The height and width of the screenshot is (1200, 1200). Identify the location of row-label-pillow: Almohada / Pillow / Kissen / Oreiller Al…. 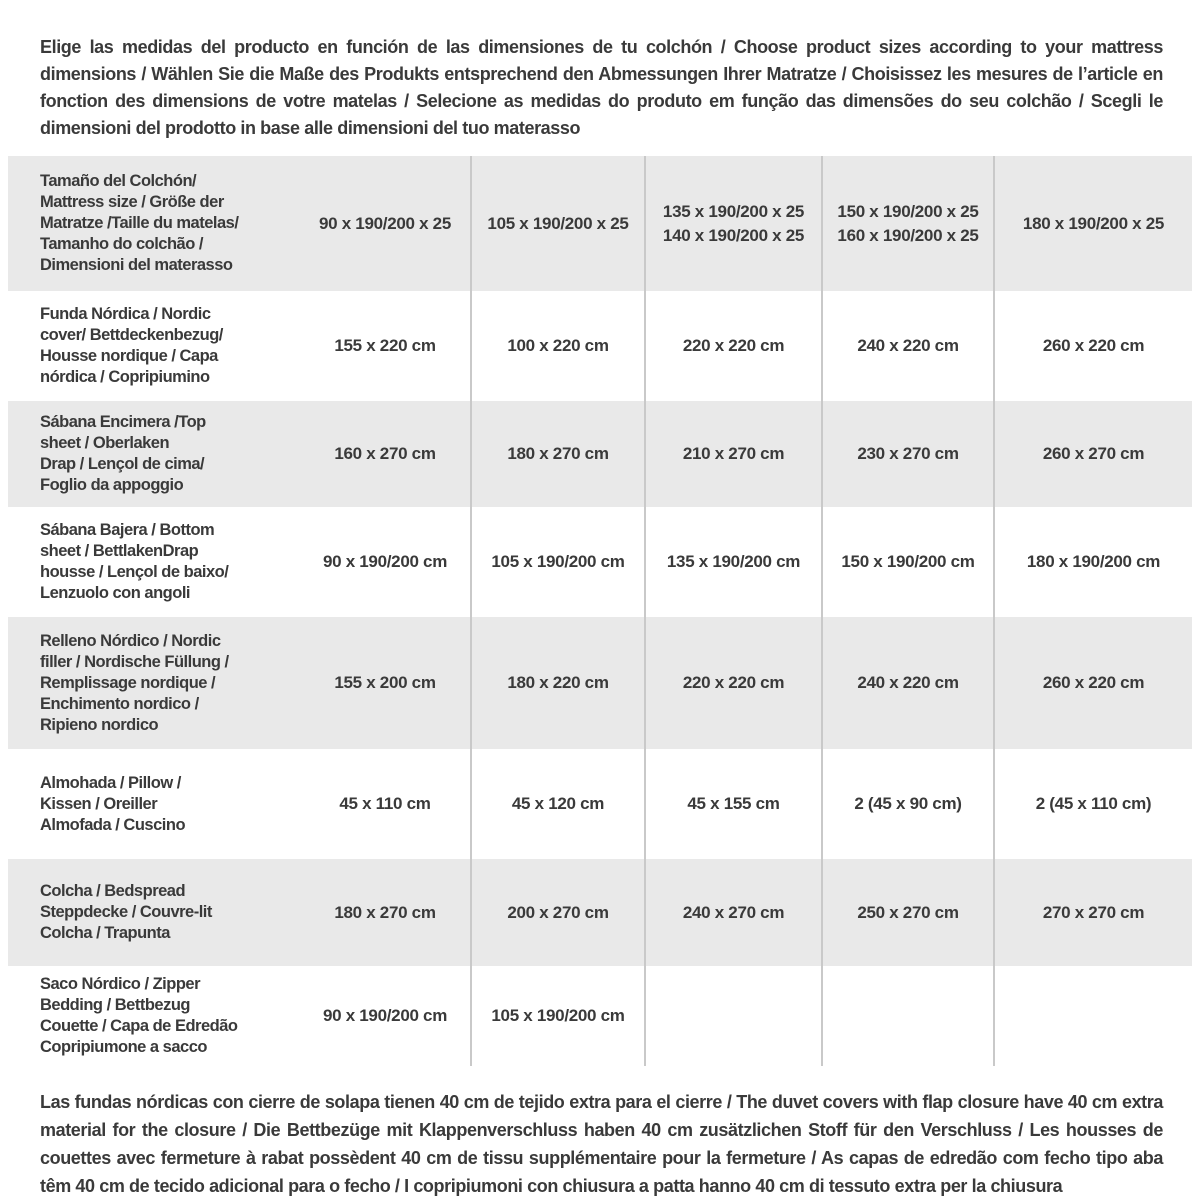
(113, 803).